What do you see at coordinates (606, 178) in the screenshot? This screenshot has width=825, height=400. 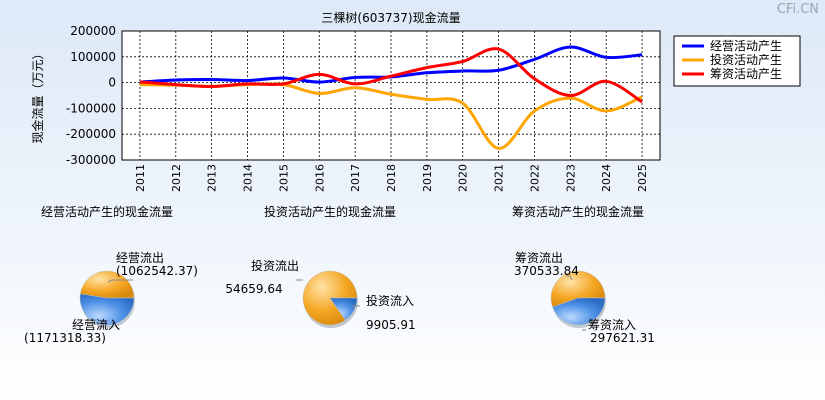 I see `x-tick-label: 2024` at bounding box center [606, 178].